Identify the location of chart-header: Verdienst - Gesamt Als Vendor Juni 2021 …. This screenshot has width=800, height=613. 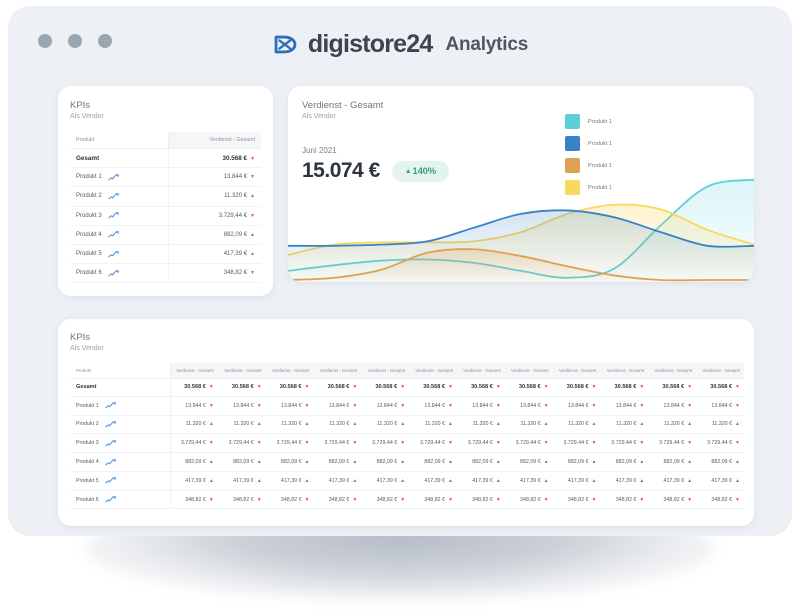
(521, 134).